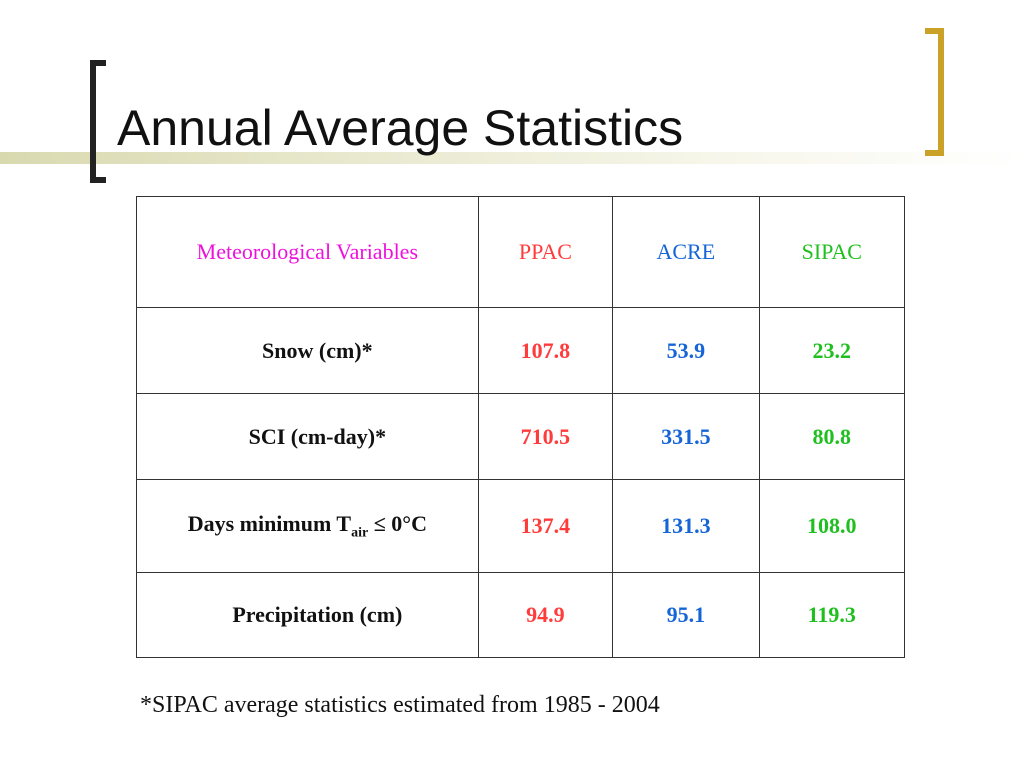  Describe the element at coordinates (545, 252) in the screenshot. I see `header-ppac: PPAC` at that location.